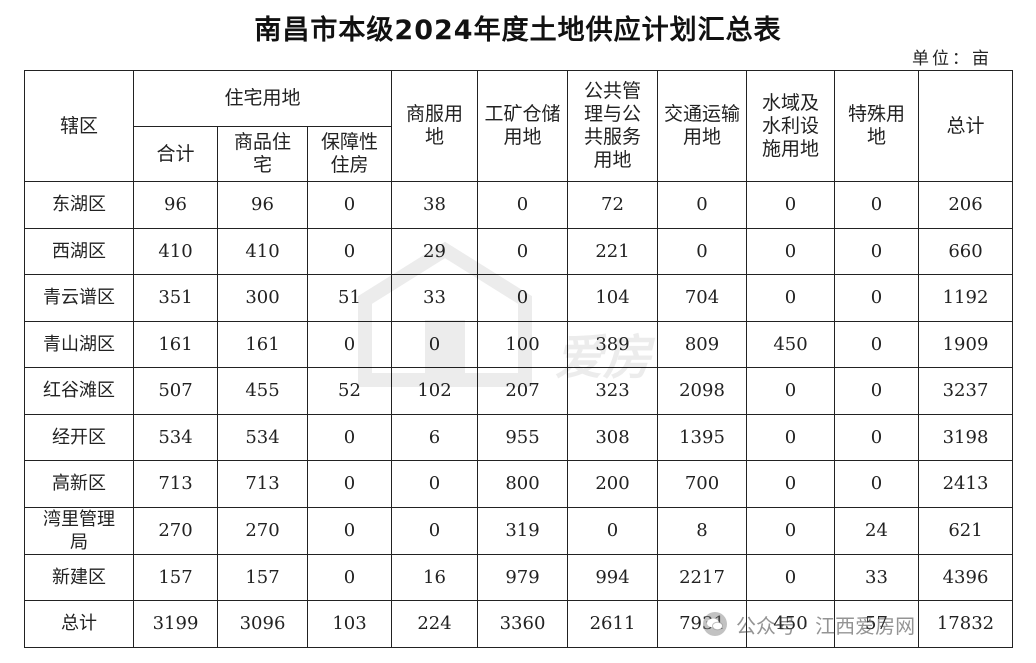 Image resolution: width=1036 pixels, height=663 pixels. What do you see at coordinates (434, 298) in the screenshot?
I see `cell-commercial: 33` at bounding box center [434, 298].